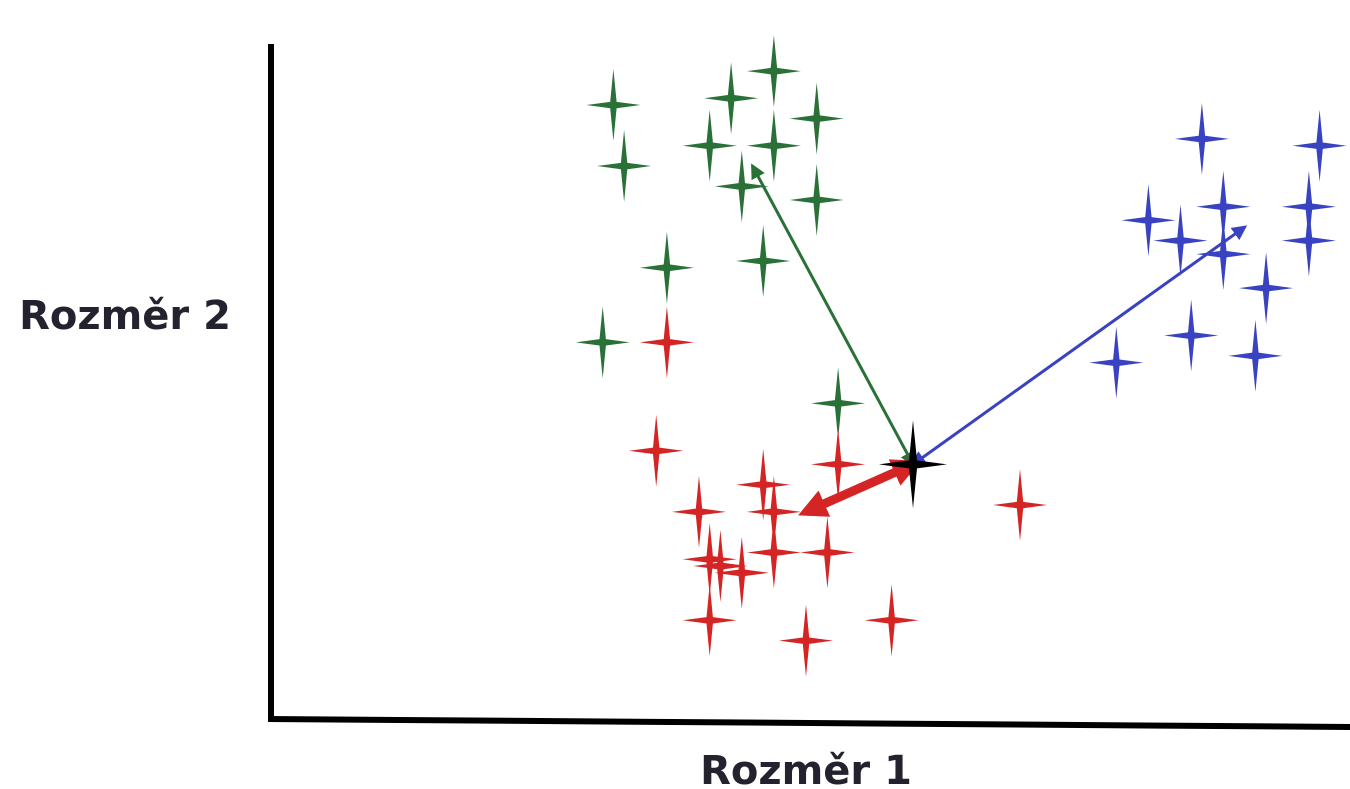  What do you see at coordinates (808, 723) in the screenshot?
I see `x-axis` at bounding box center [808, 723].